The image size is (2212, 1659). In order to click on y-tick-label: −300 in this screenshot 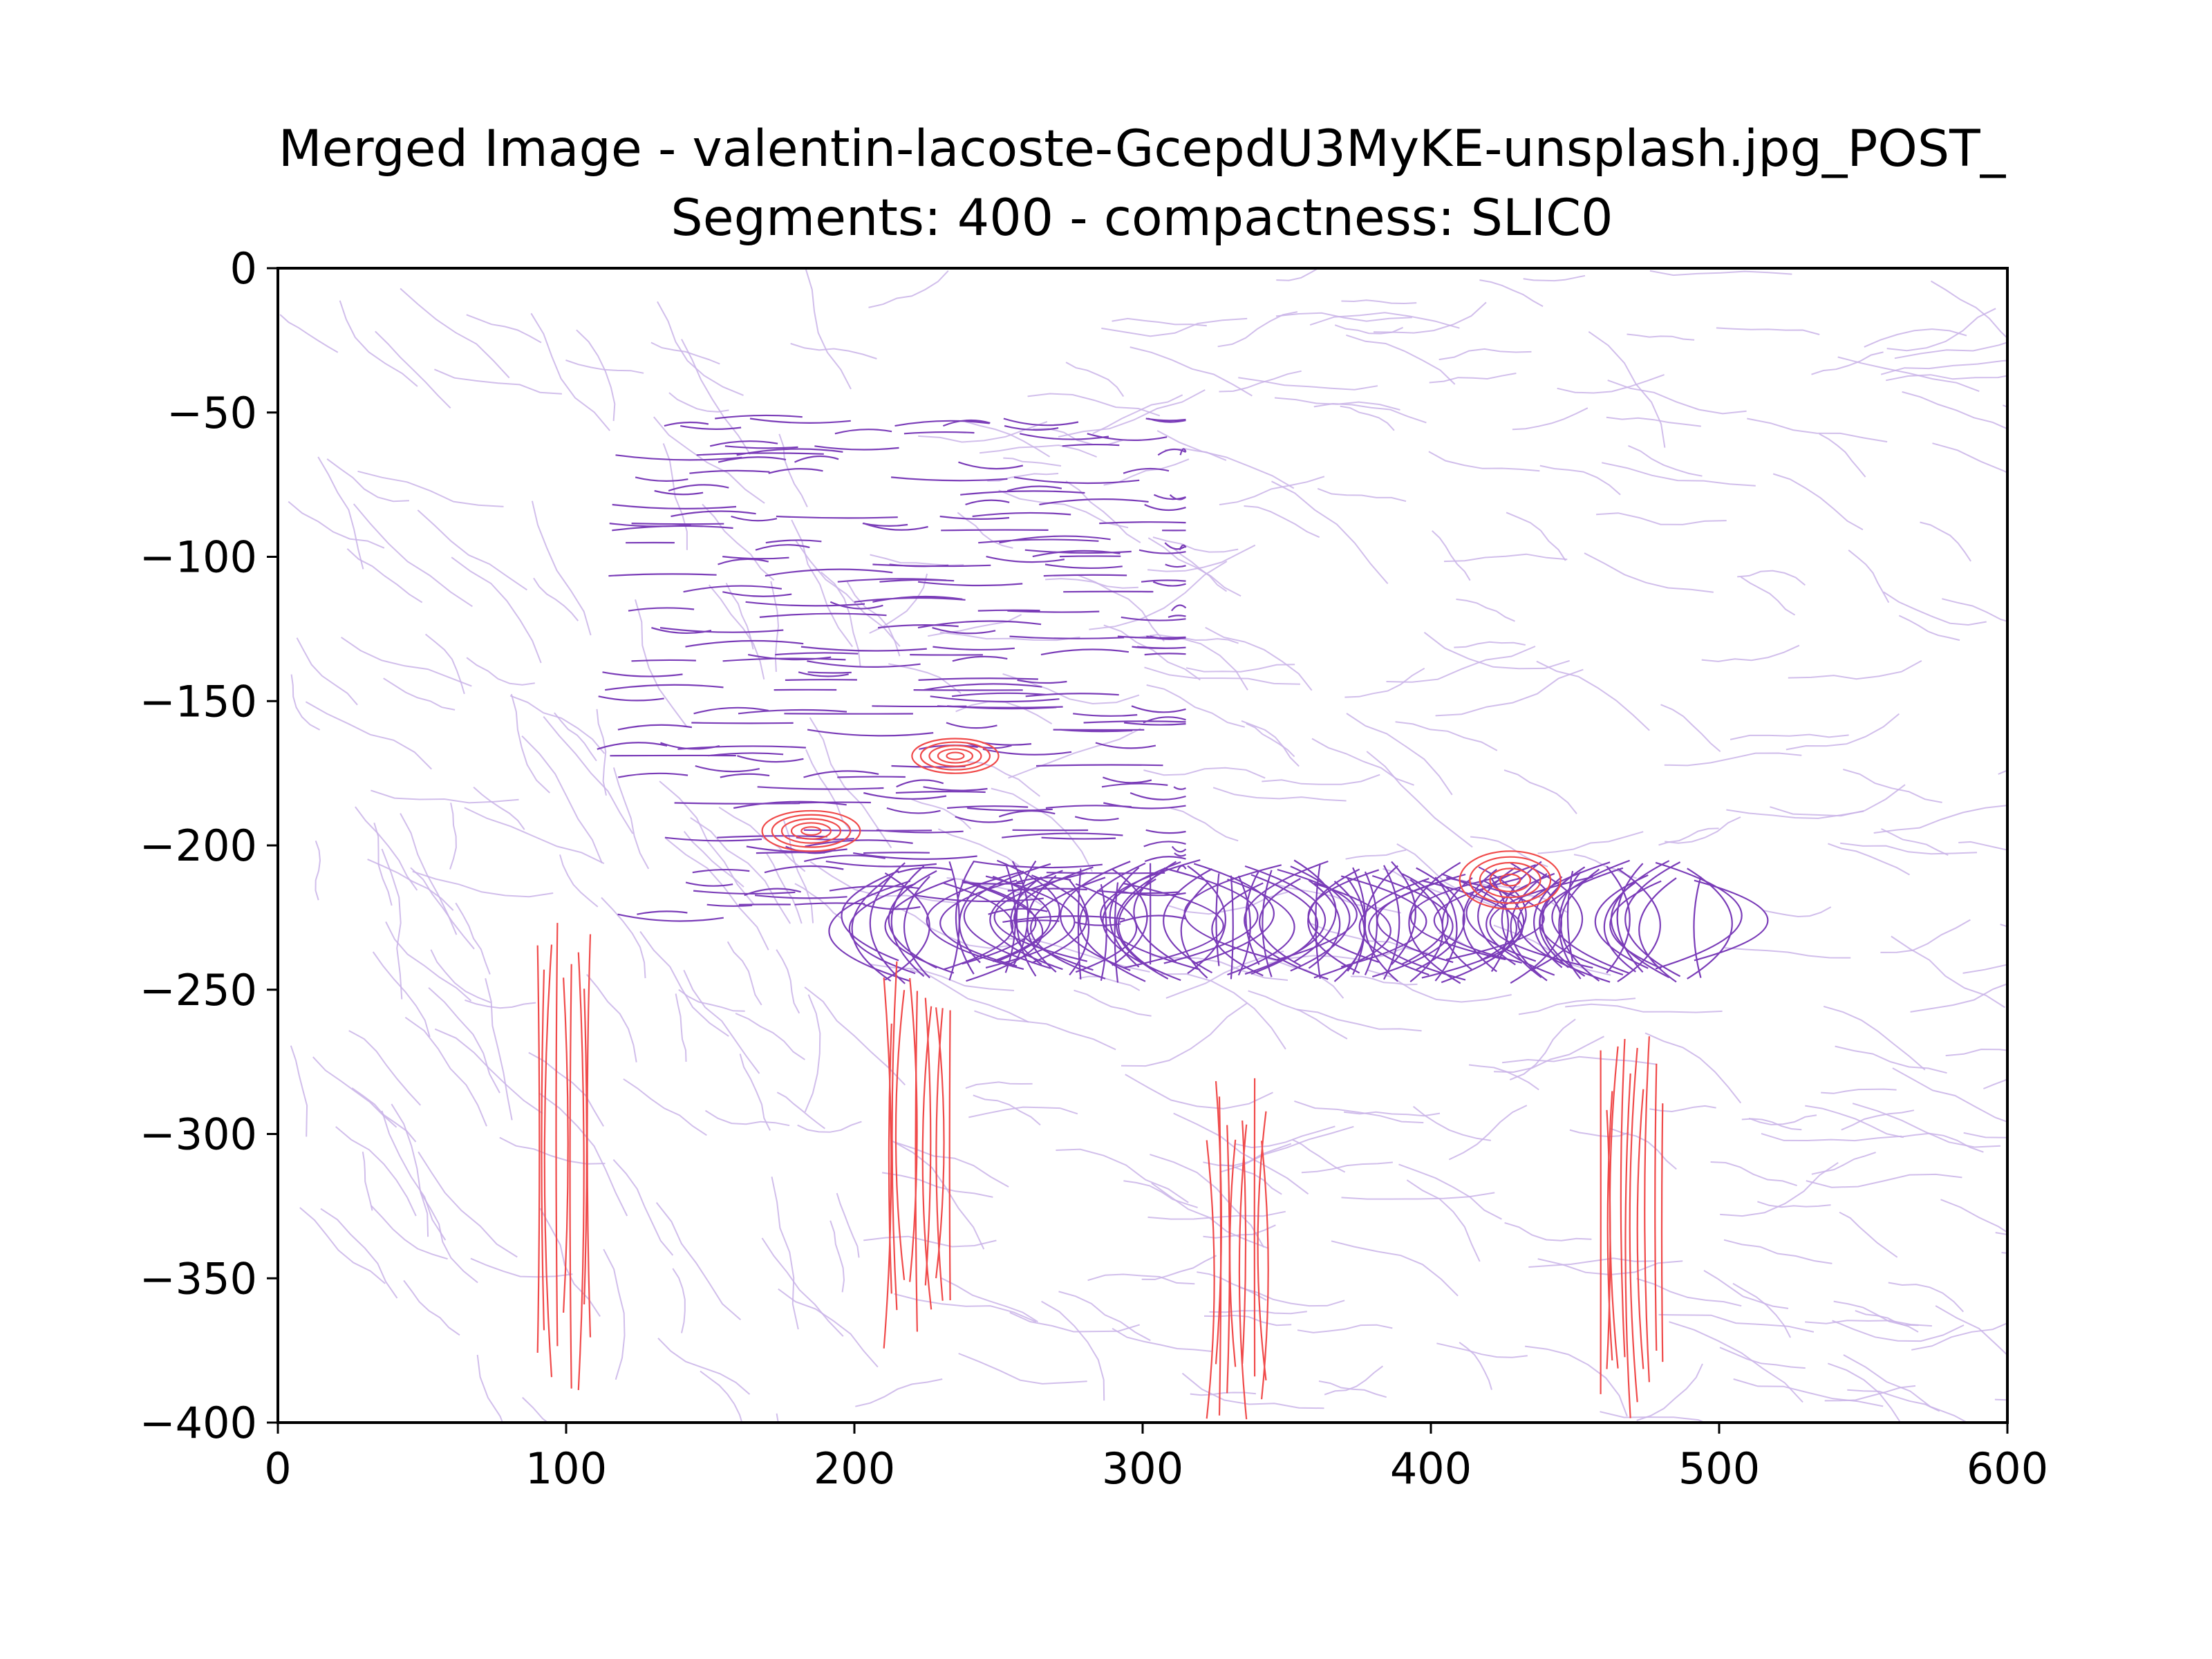, I will do `click(198, 1134)`.